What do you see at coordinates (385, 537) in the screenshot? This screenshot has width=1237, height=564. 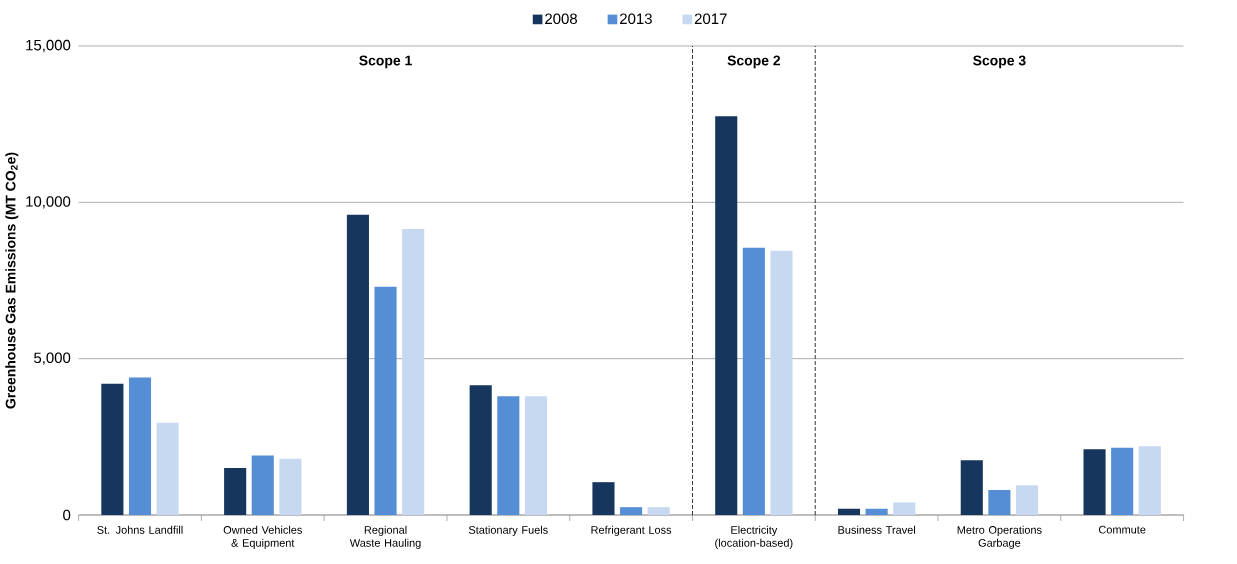 I see `x-tick-label: Regional Waste Hauling` at bounding box center [385, 537].